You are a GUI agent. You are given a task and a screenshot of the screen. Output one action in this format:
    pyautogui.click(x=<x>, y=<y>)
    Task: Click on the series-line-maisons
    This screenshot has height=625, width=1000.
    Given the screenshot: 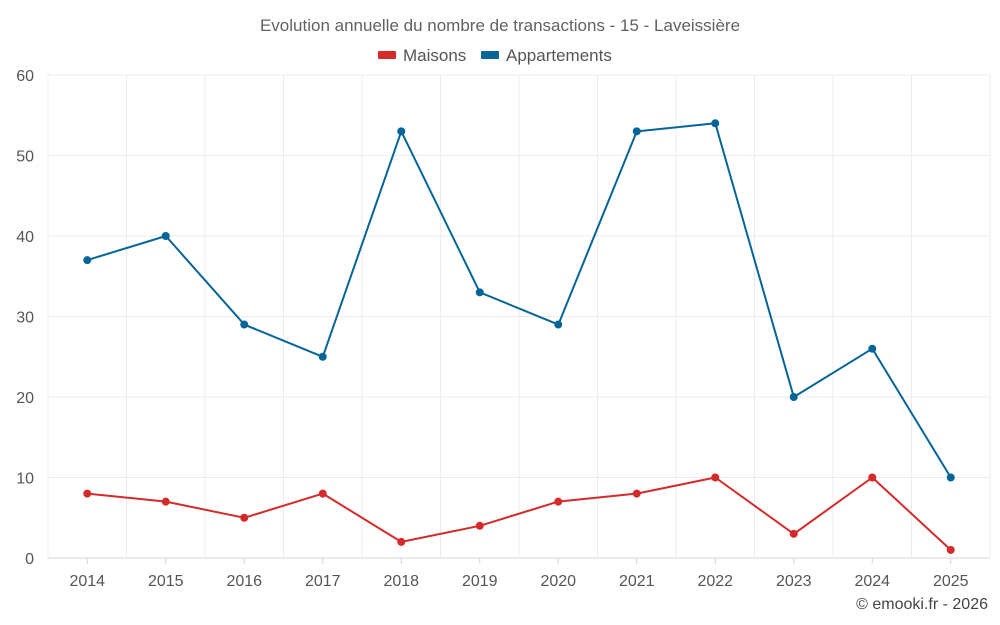 What is the action you would take?
    pyautogui.click(x=519, y=513)
    